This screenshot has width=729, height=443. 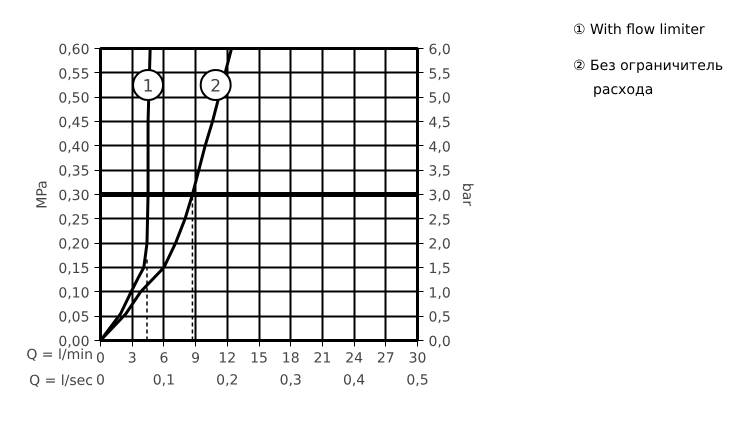 What do you see at coordinates (74, 220) in the screenshot?
I see `y-tick-label: 0,25` at bounding box center [74, 220].